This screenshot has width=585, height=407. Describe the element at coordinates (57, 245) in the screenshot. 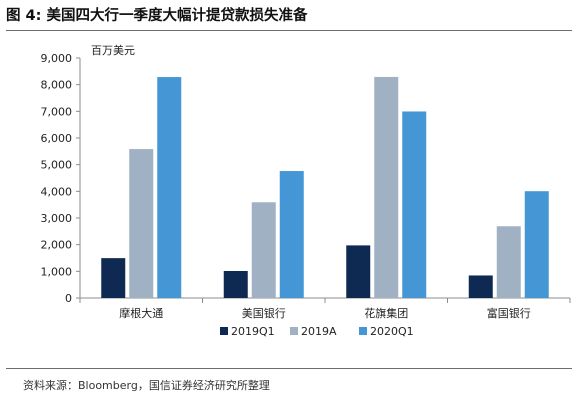

I see `y-tick-label: 2,000` at that location.